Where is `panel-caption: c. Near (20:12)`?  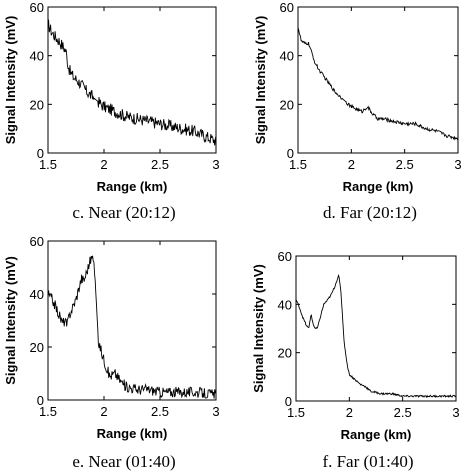
panel-caption: c. Near (20:12) is located at coordinates (123, 212).